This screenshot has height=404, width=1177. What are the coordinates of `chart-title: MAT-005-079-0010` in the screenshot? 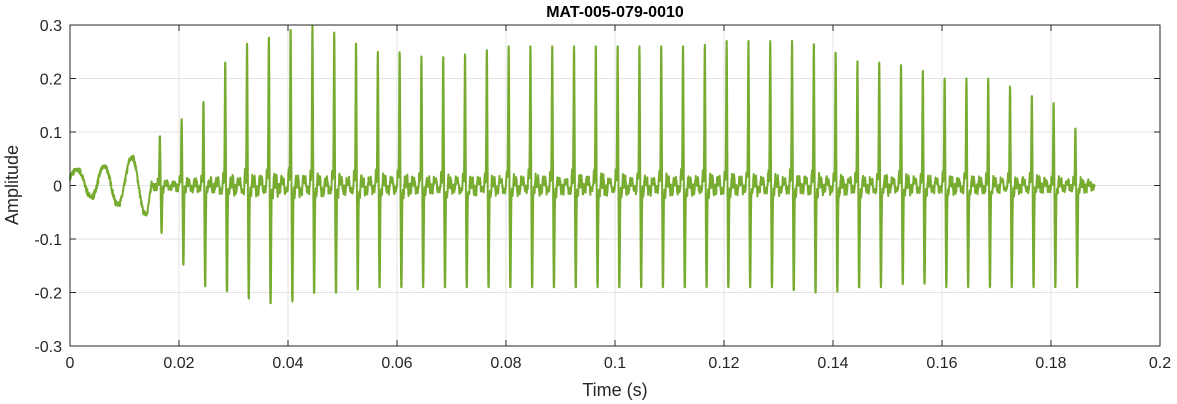 It's located at (615, 12).